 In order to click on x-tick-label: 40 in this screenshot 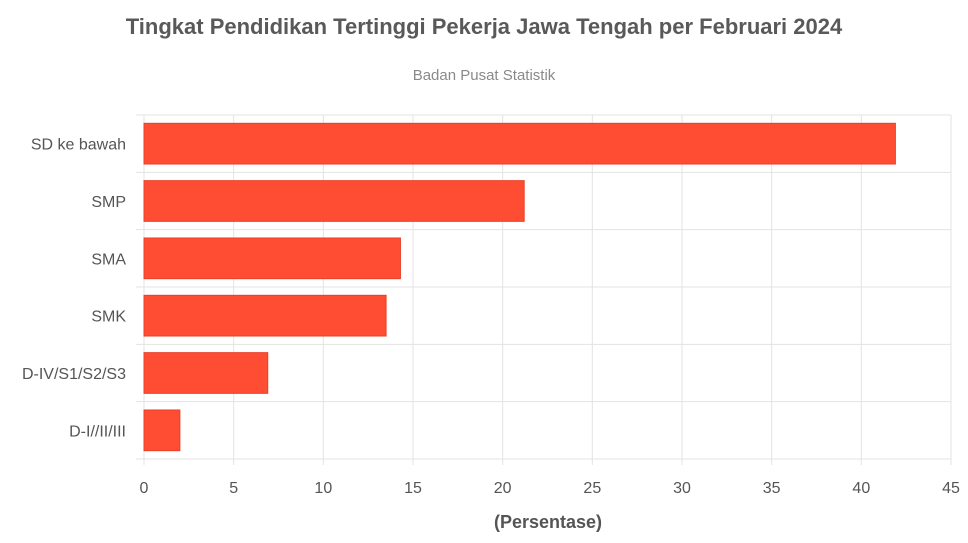, I will do `click(861, 488)`.